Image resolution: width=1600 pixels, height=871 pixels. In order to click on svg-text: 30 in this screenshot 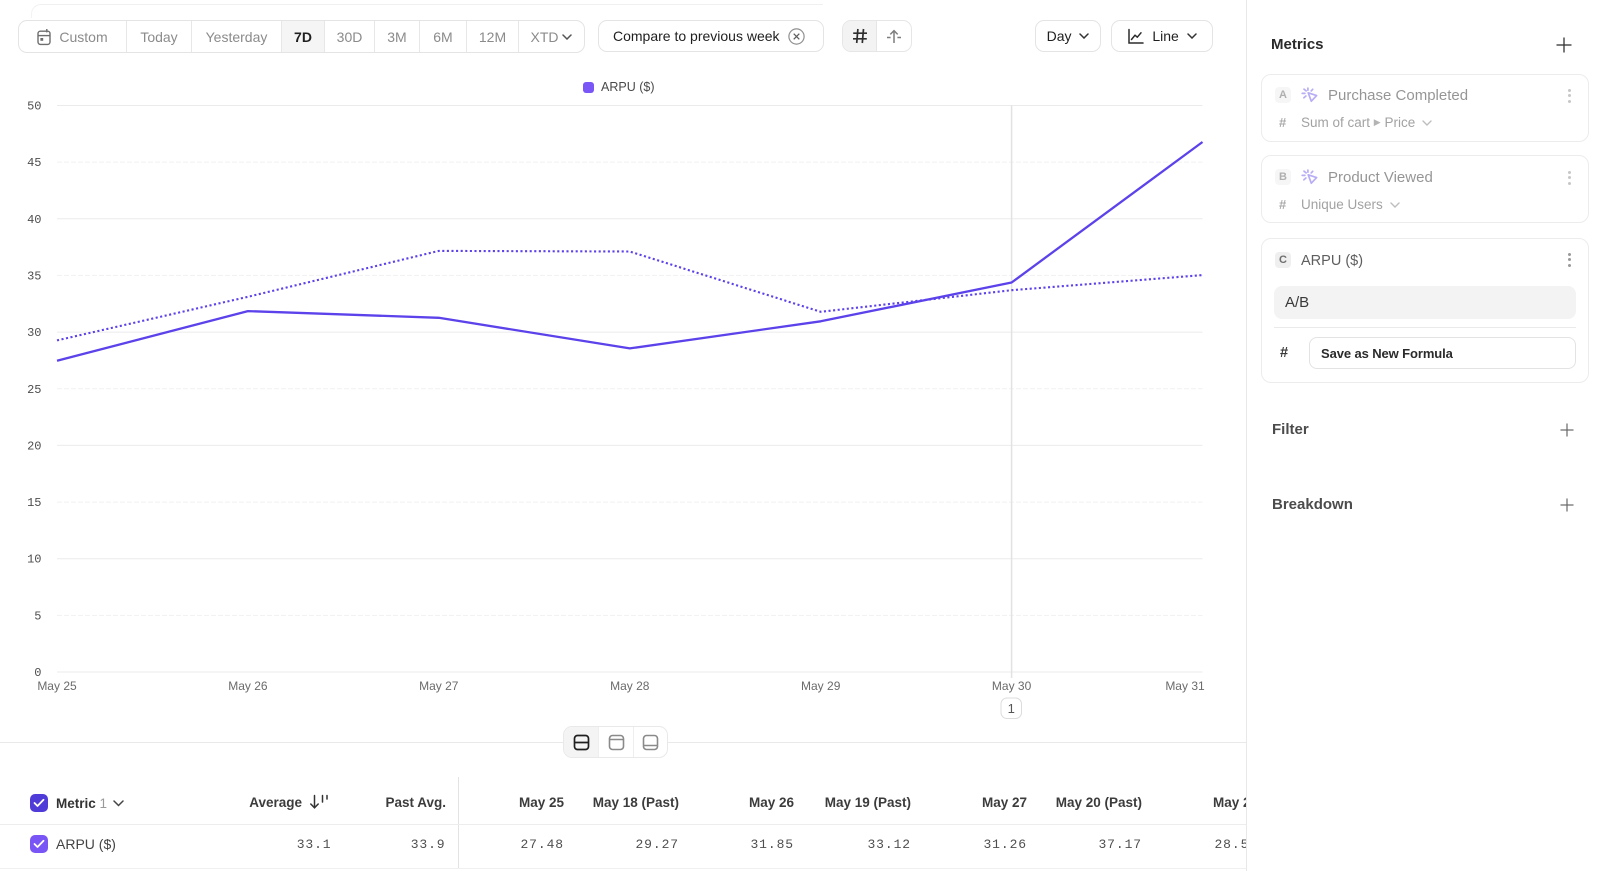, I will do `click(34, 333)`.